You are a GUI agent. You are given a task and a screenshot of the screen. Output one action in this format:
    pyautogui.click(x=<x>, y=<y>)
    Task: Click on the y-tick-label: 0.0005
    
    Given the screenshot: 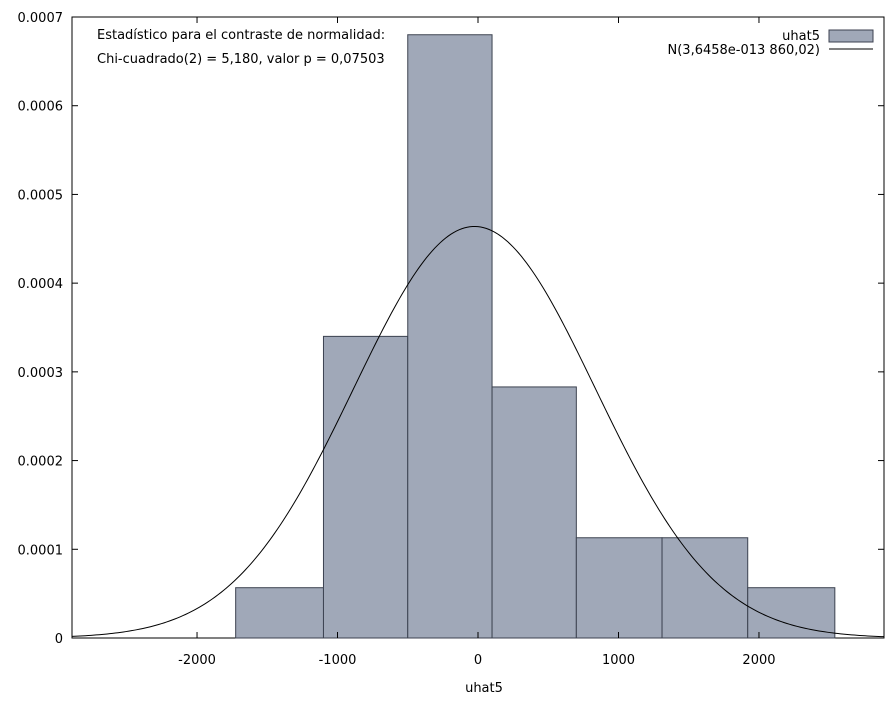 What is the action you would take?
    pyautogui.click(x=41, y=195)
    